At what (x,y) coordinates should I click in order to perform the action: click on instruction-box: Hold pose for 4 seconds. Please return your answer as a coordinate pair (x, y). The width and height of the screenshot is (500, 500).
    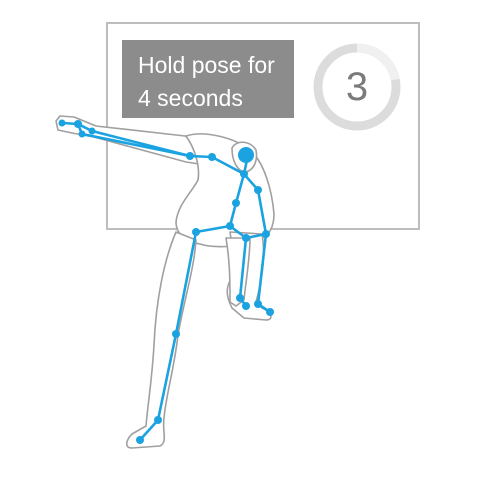
    Looking at the image, I should click on (208, 79).